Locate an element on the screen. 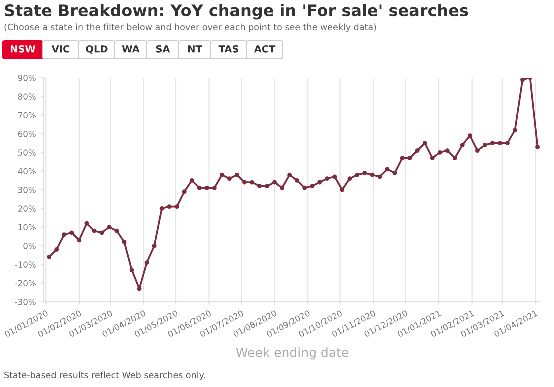 Image resolution: width=554 pixels, height=387 pixels. text: VIC is located at coordinates (61, 49).